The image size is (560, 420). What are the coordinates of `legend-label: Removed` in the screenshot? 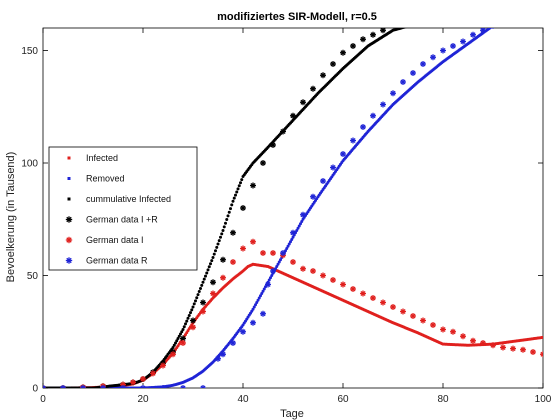 It's located at (105, 179).